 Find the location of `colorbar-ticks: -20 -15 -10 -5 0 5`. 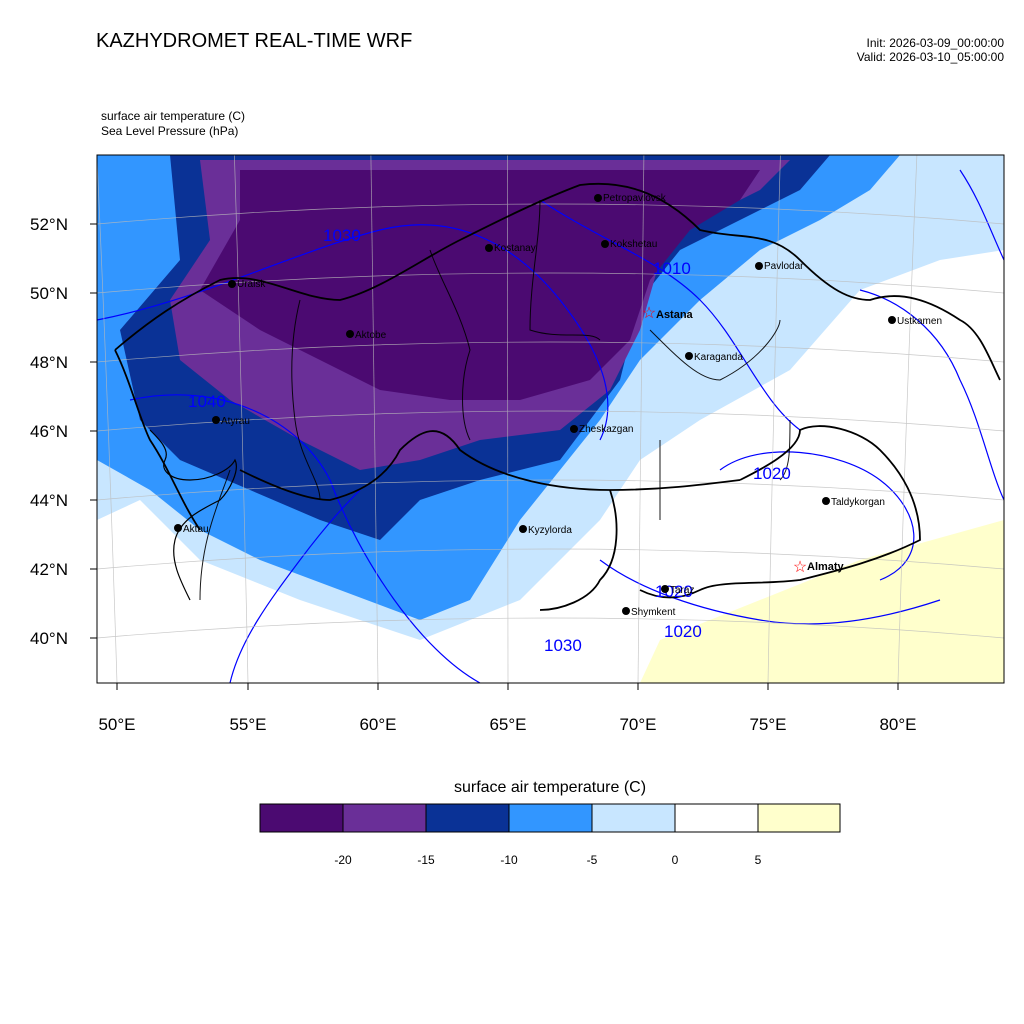

colorbar-ticks: -20 -15 -10 -5 0 5 is located at coordinates (547, 860).